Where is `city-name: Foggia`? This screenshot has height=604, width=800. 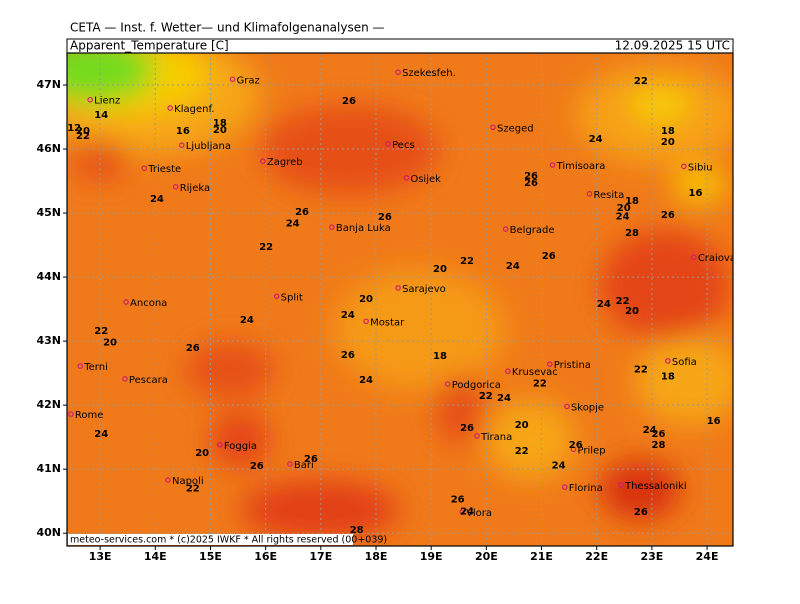
city-name: Foggia is located at coordinates (240, 446).